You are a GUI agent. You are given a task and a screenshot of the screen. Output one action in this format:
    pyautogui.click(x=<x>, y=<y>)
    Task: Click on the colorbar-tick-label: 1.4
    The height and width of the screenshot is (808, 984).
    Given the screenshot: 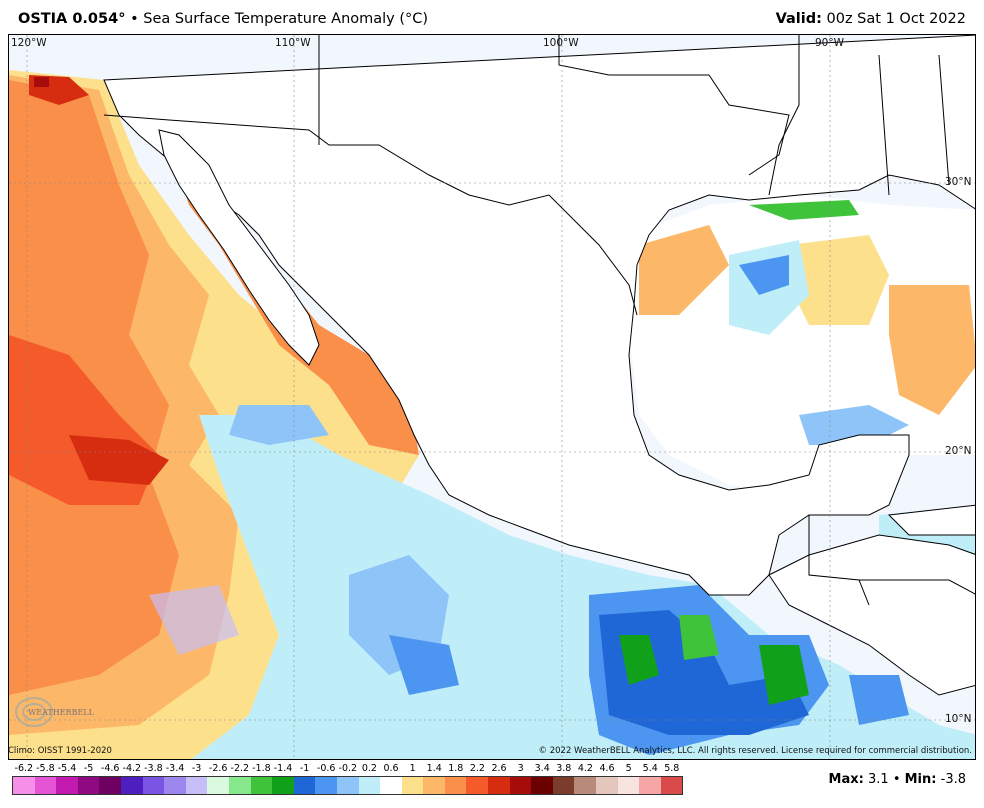 What is the action you would take?
    pyautogui.click(x=434, y=768)
    